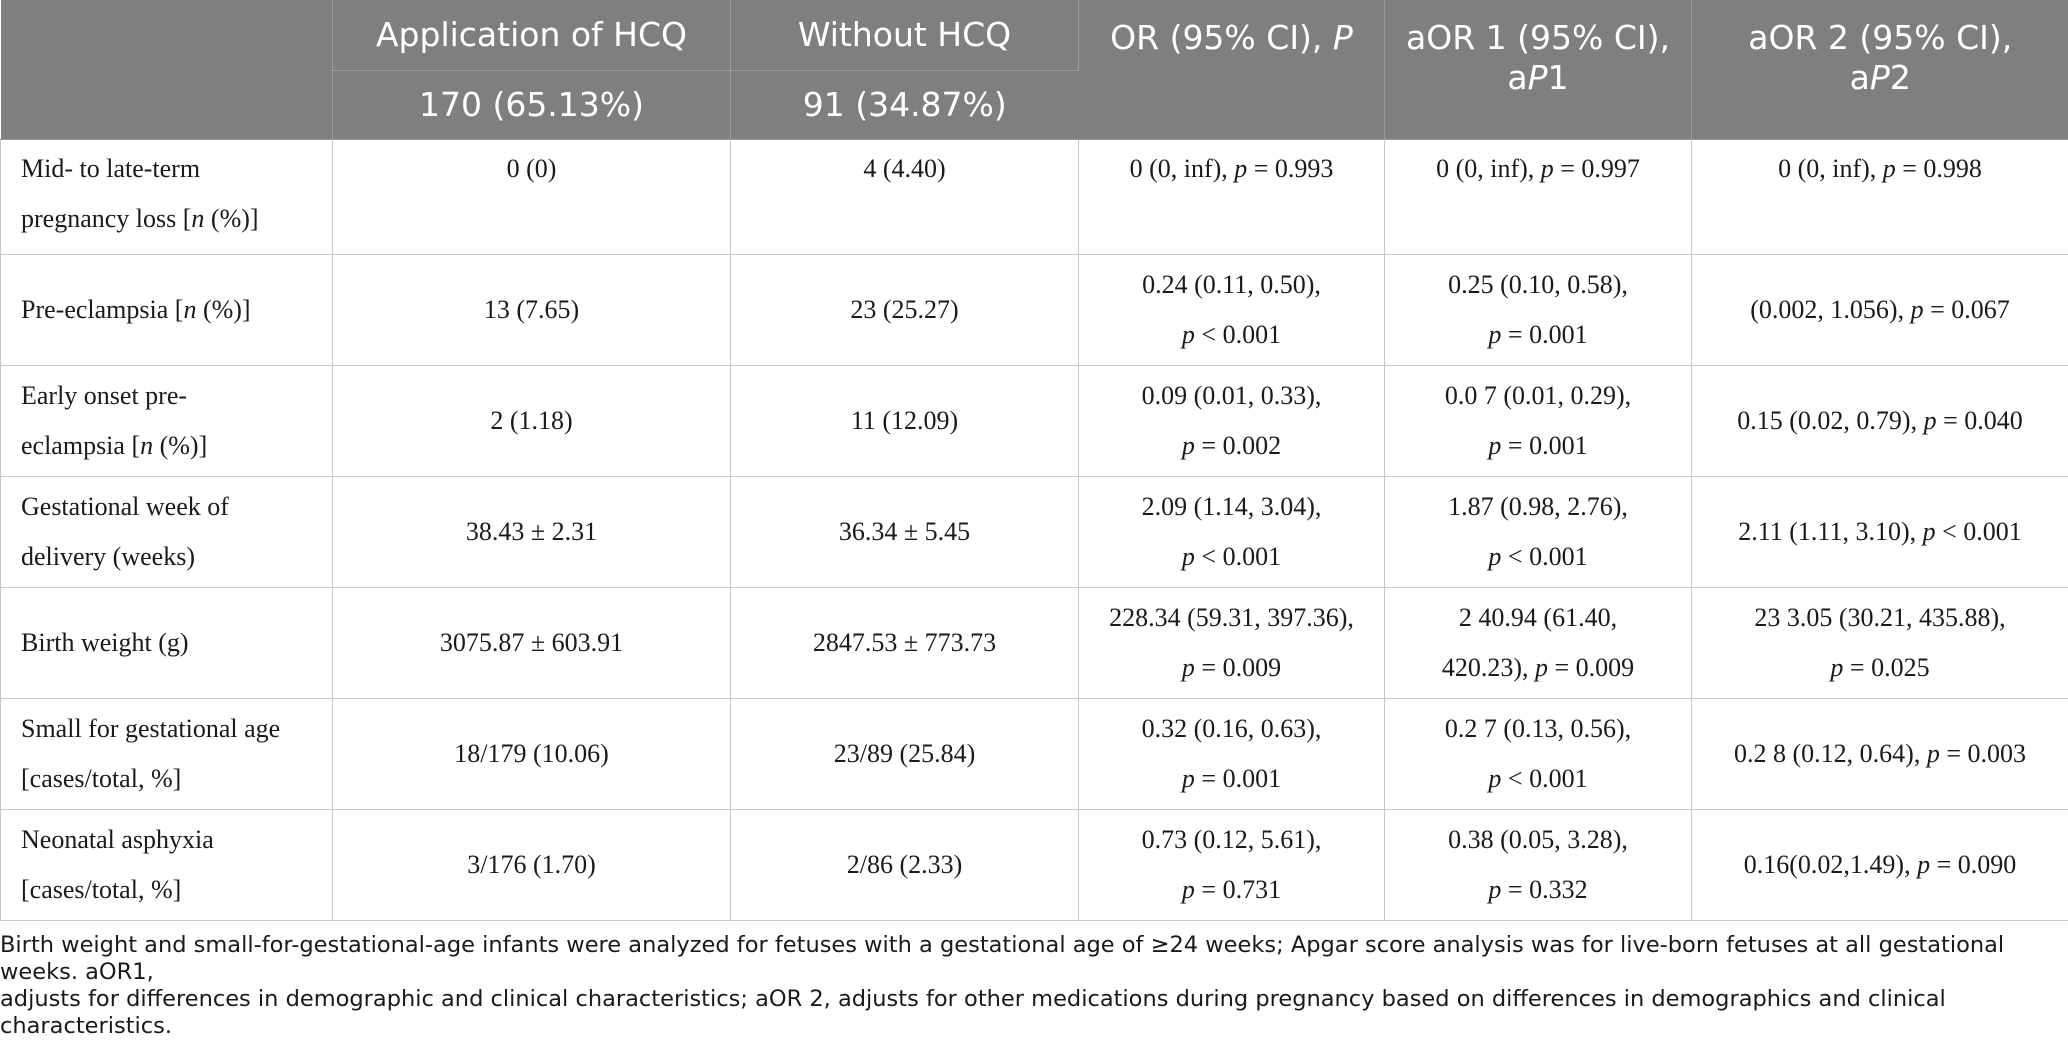 The height and width of the screenshot is (1040, 2068). What do you see at coordinates (532, 643) in the screenshot?
I see `cell-hcq: 3075.87 ± 603.91` at bounding box center [532, 643].